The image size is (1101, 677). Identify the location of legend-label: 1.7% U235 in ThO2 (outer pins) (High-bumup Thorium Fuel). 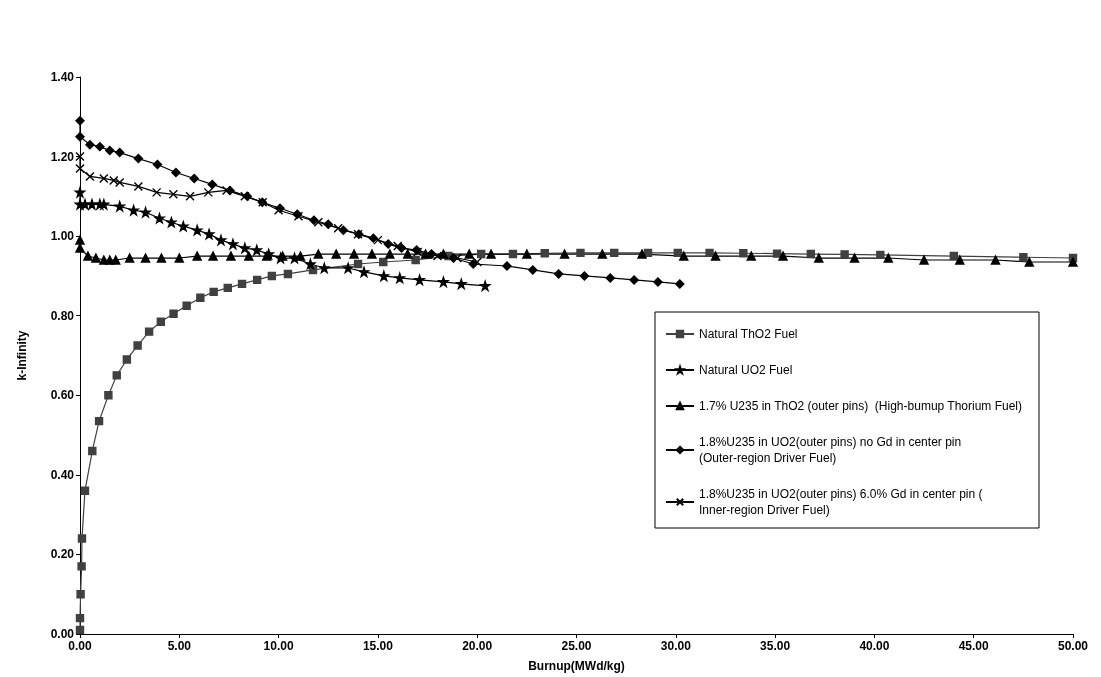
(861, 406).